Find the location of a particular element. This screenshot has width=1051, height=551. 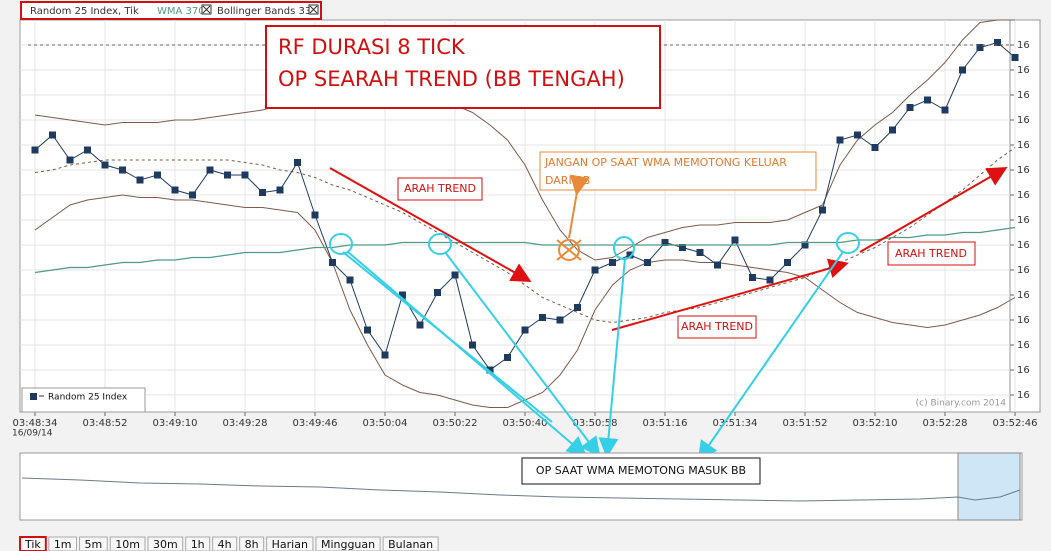

tab-label: Harian is located at coordinates (290, 544).